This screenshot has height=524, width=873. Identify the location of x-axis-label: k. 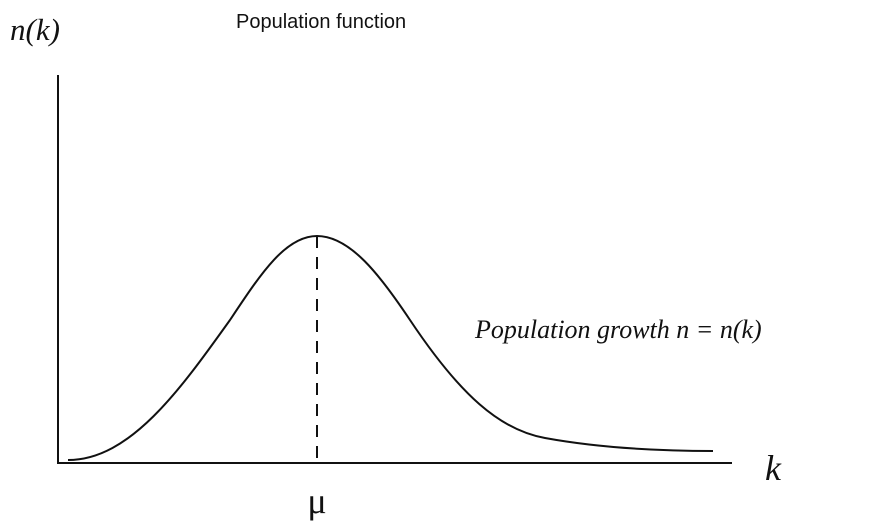
(773, 468).